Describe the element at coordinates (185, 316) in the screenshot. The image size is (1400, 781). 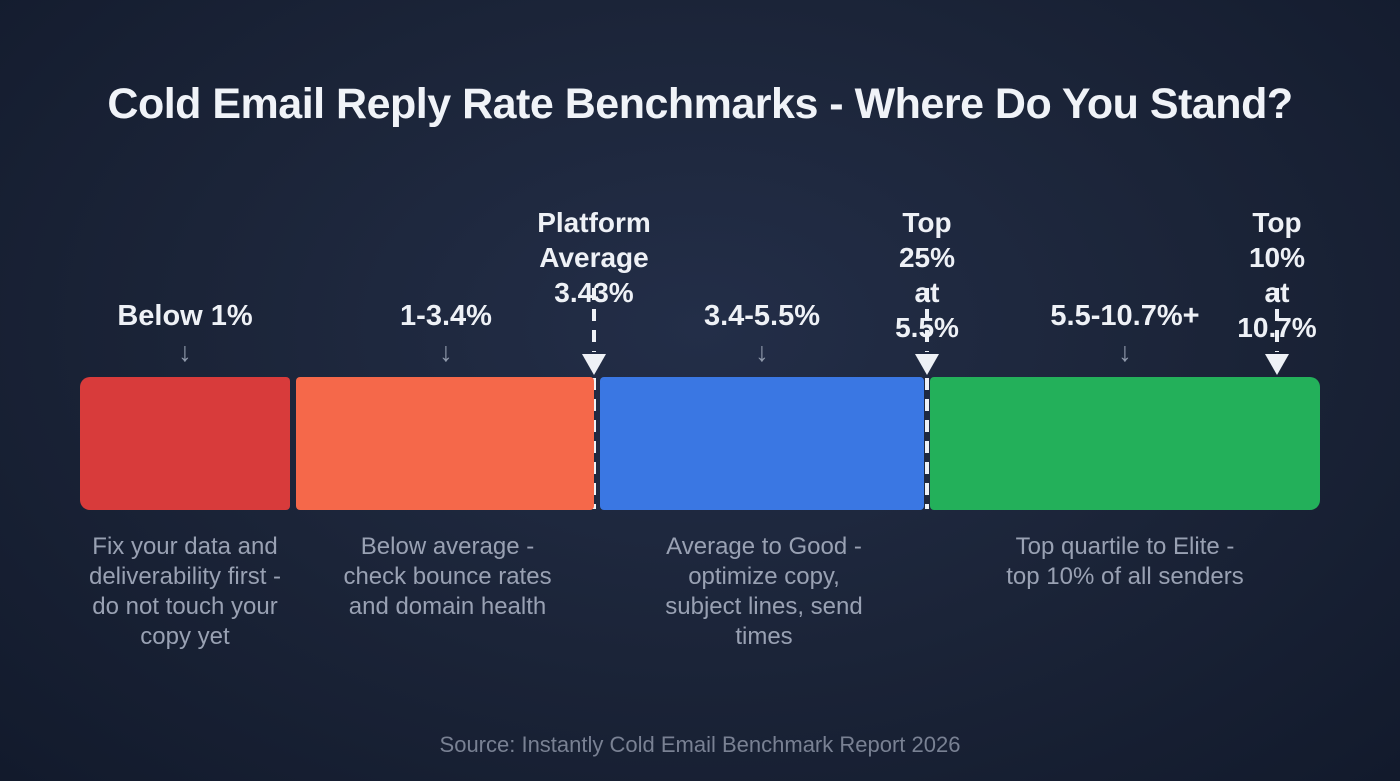
I see `segment-label-below-1: Below 1%` at that location.